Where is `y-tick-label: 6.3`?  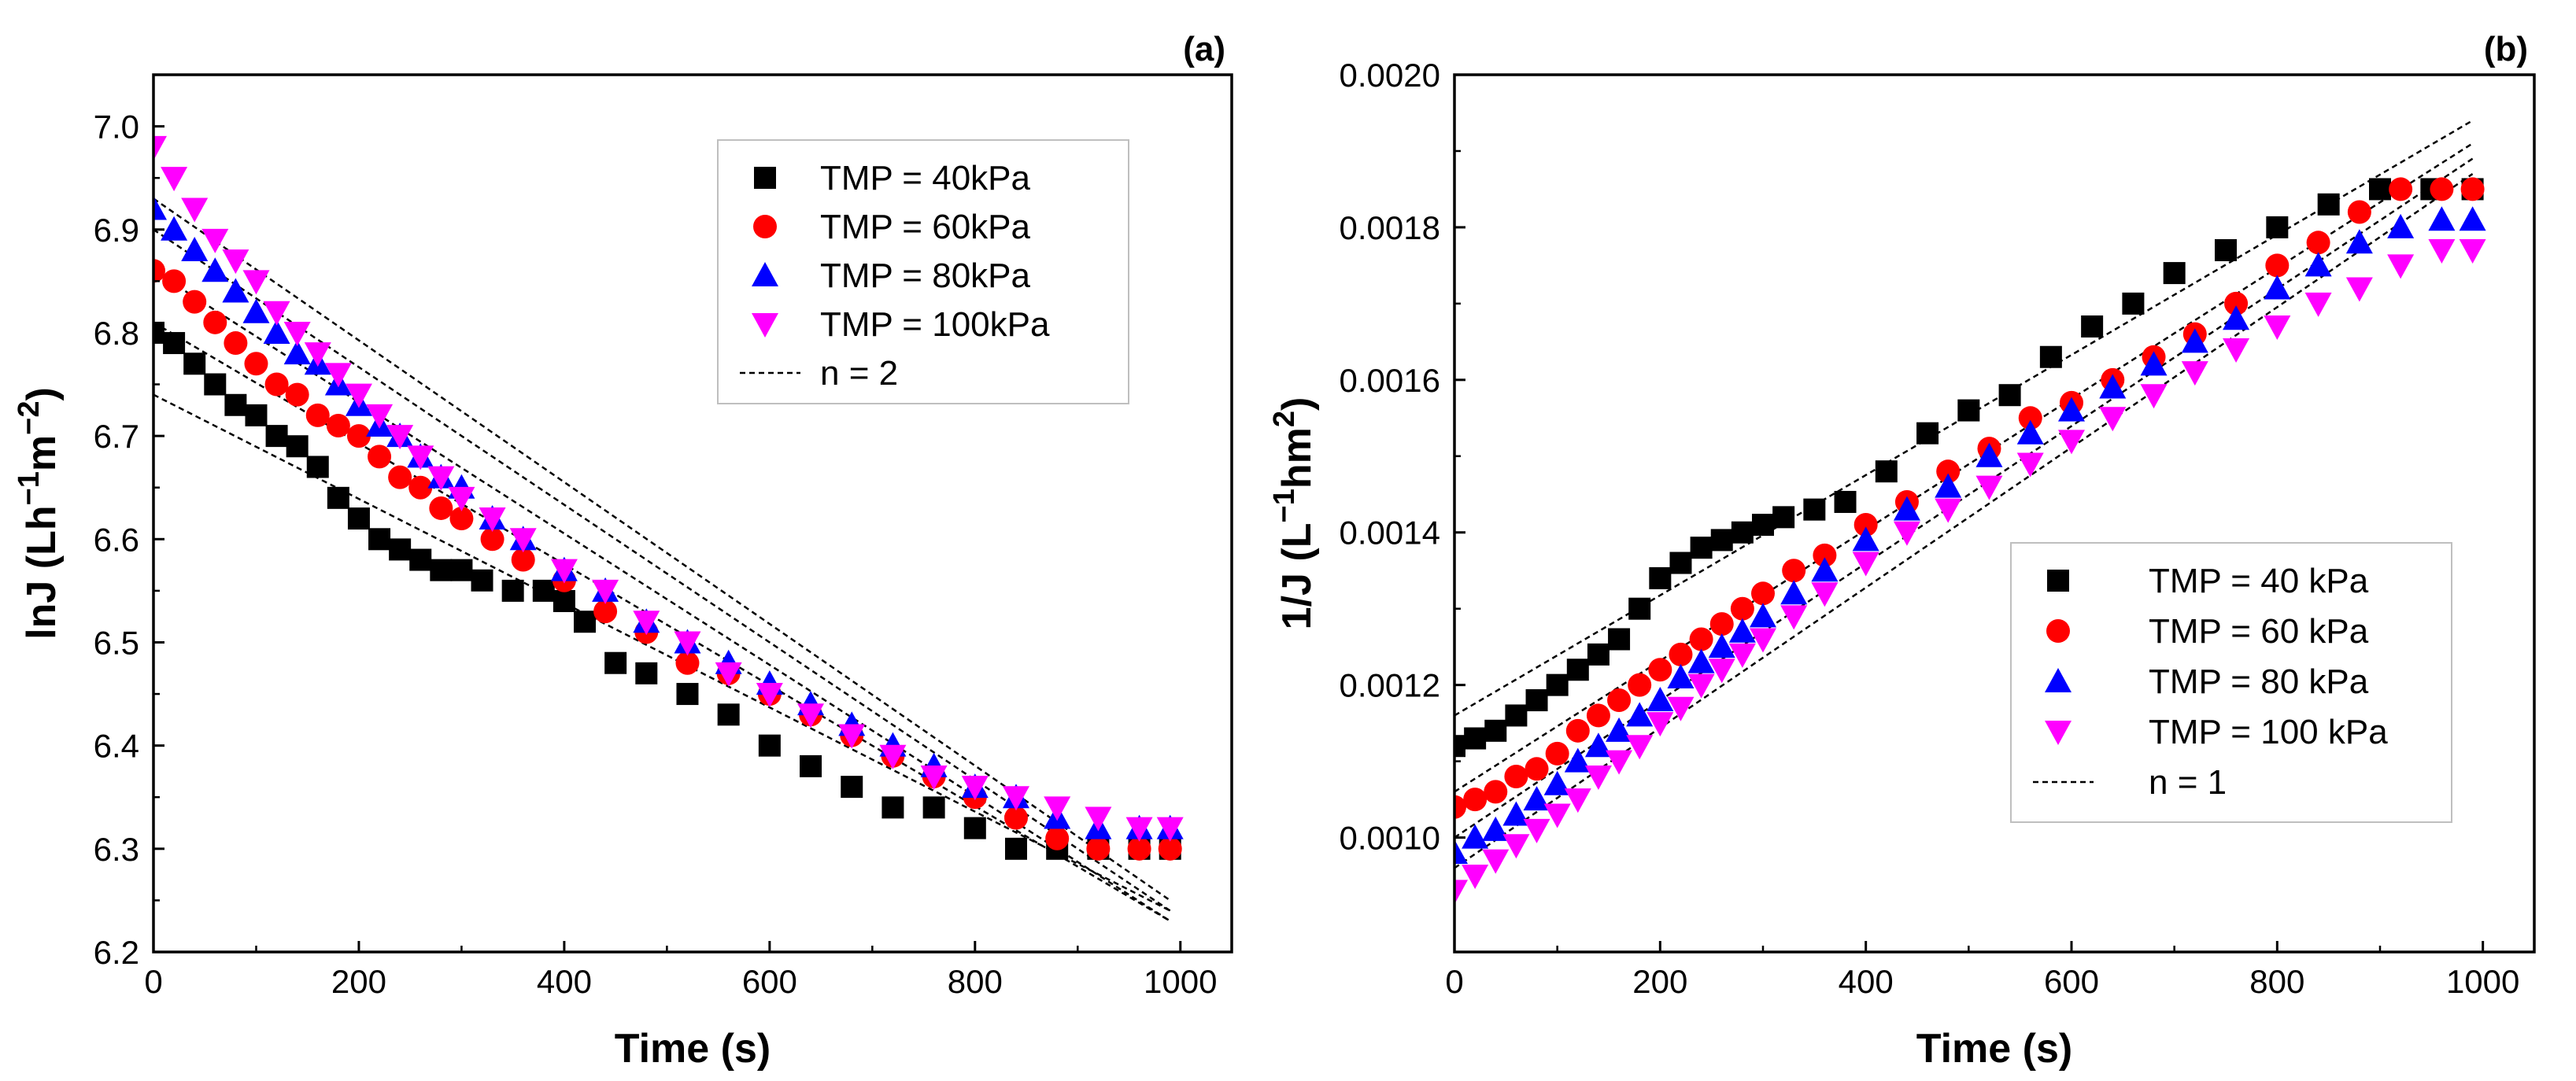 y-tick-label: 6.3 is located at coordinates (116, 849).